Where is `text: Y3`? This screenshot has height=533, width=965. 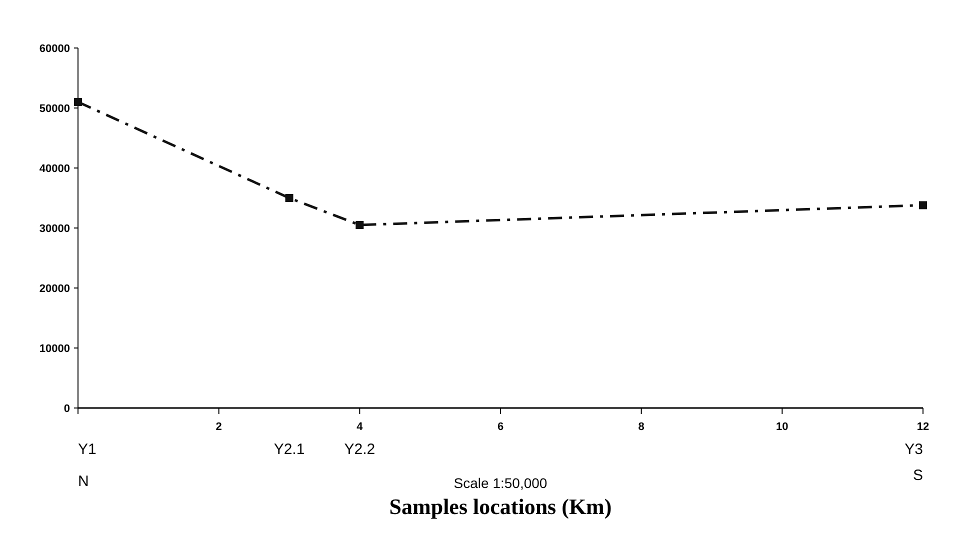
text: Y3 is located at coordinates (913, 449).